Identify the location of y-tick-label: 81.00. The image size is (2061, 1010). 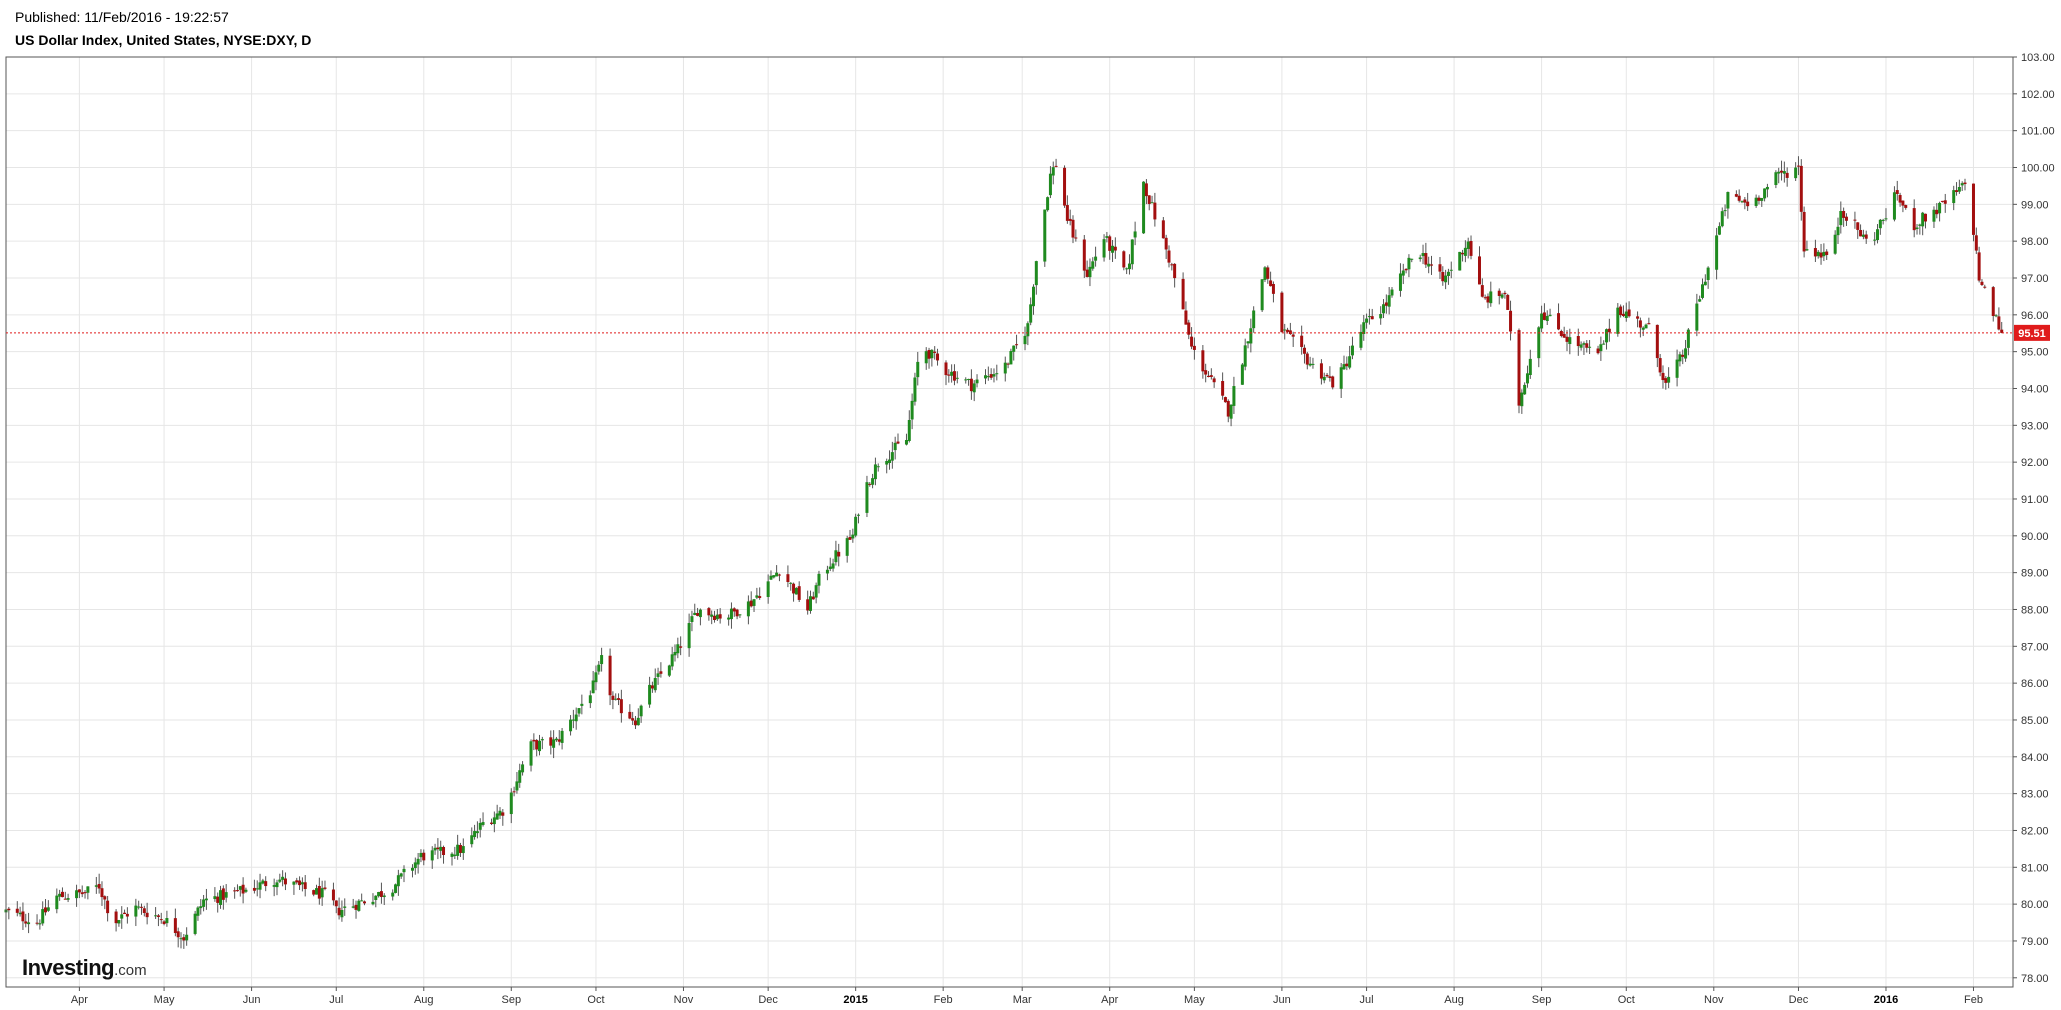
(2035, 868).